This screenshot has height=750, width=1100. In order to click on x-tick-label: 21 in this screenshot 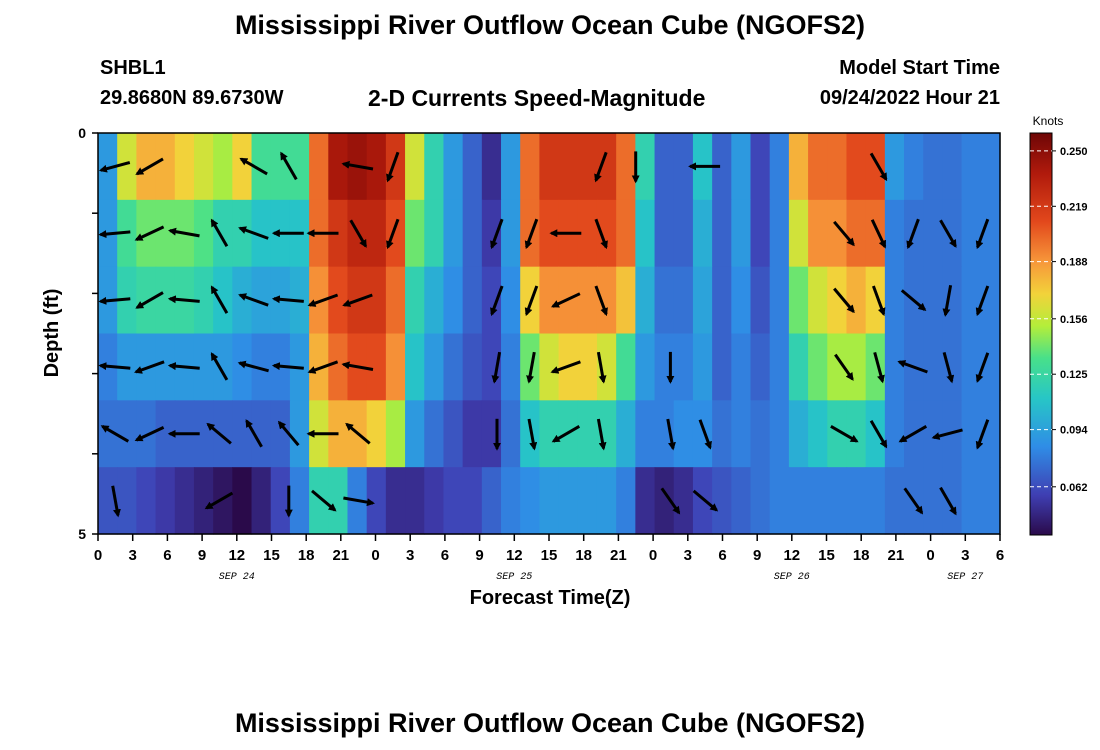, I will do `click(896, 555)`.